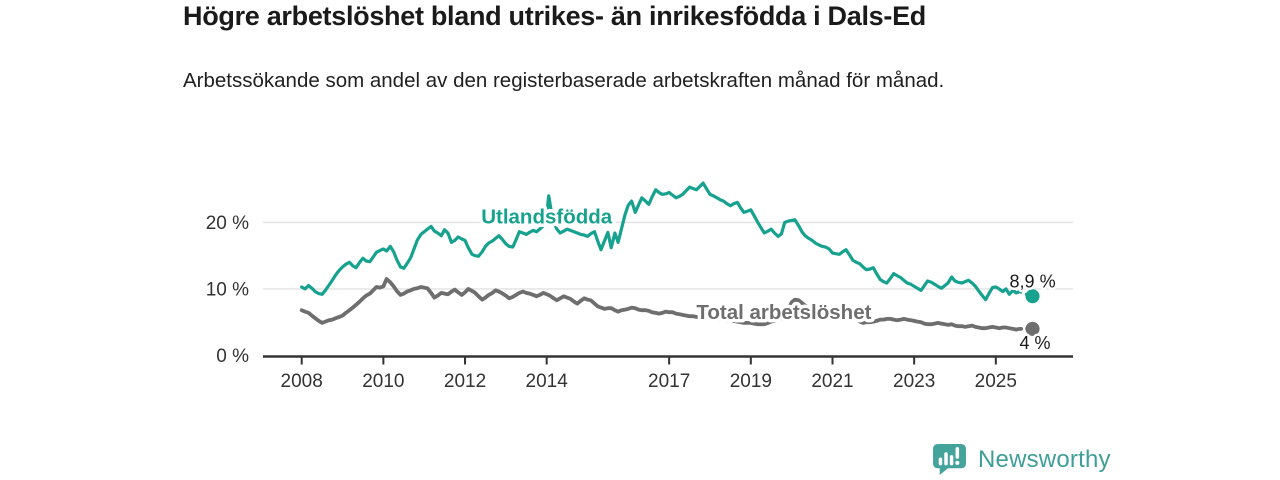 This screenshot has width=1280, height=480. What do you see at coordinates (996, 381) in the screenshot?
I see `x-tick-label-2025: 2025` at bounding box center [996, 381].